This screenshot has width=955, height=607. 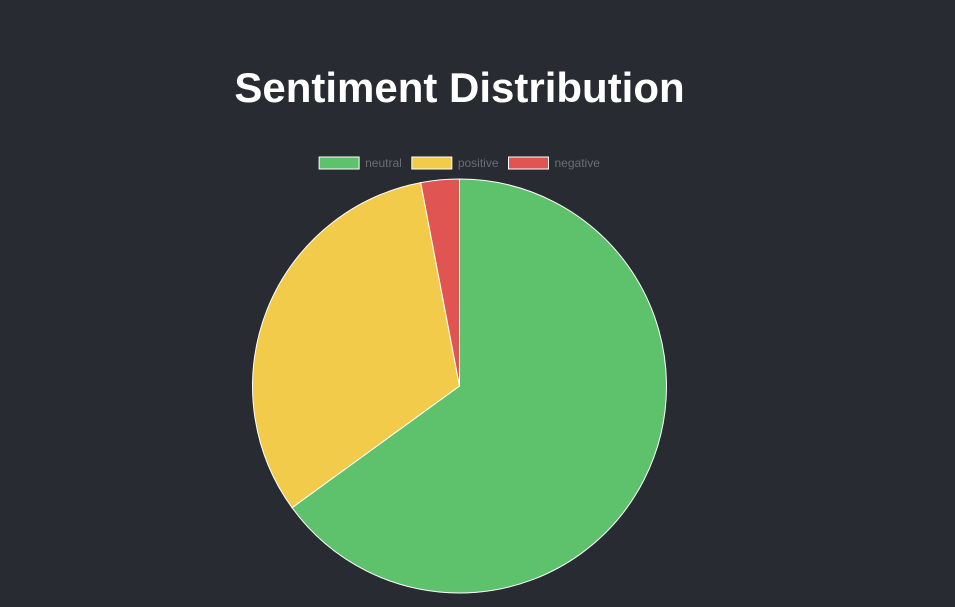 What do you see at coordinates (432, 163) in the screenshot?
I see `legend-swatch-positive` at bounding box center [432, 163].